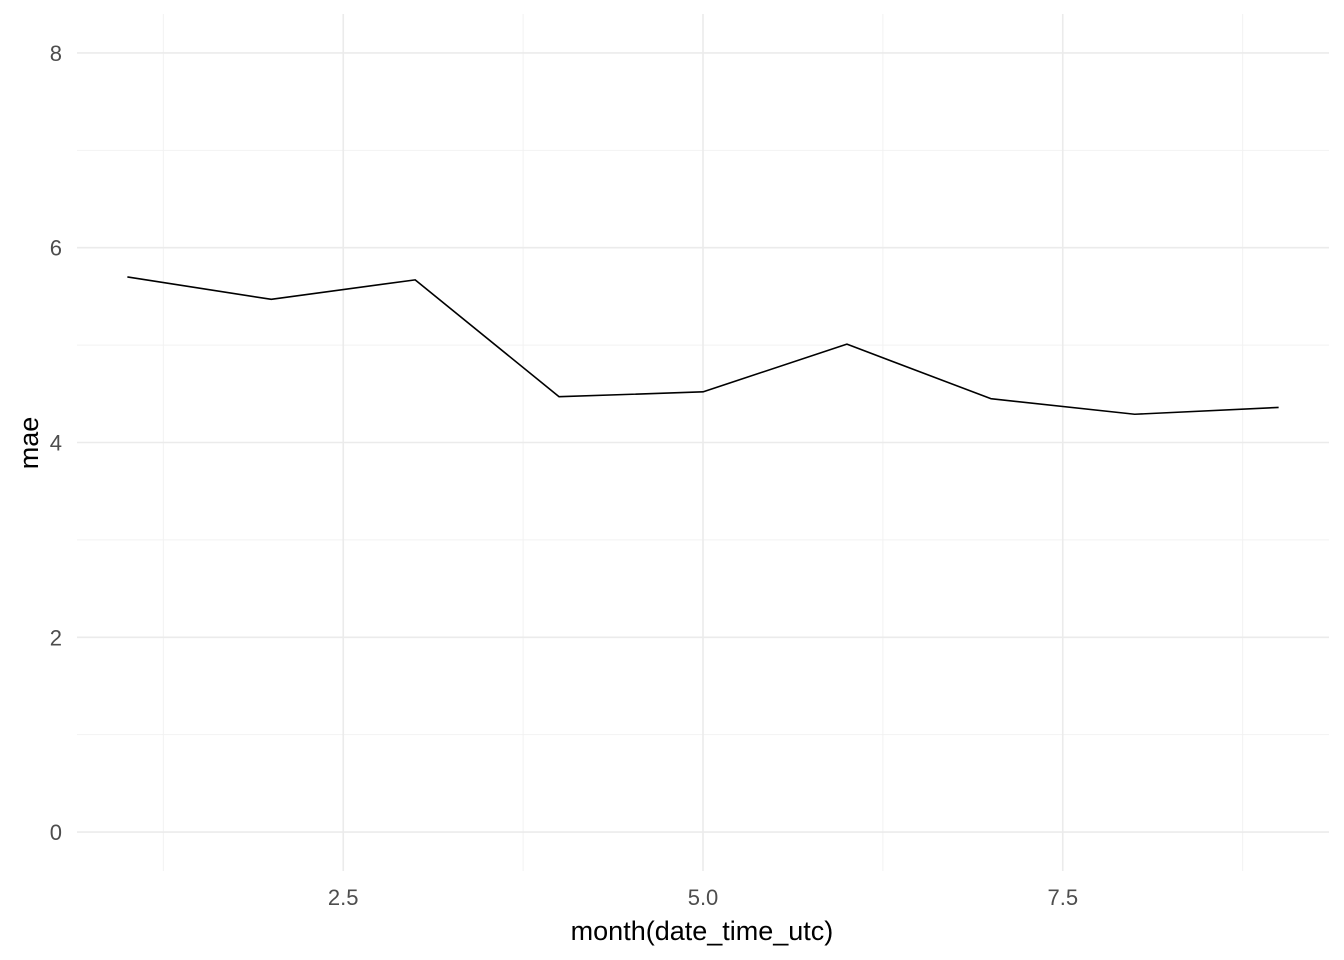 The width and height of the screenshot is (1344, 960). What do you see at coordinates (56, 53) in the screenshot?
I see `y-tick-label: 8` at bounding box center [56, 53].